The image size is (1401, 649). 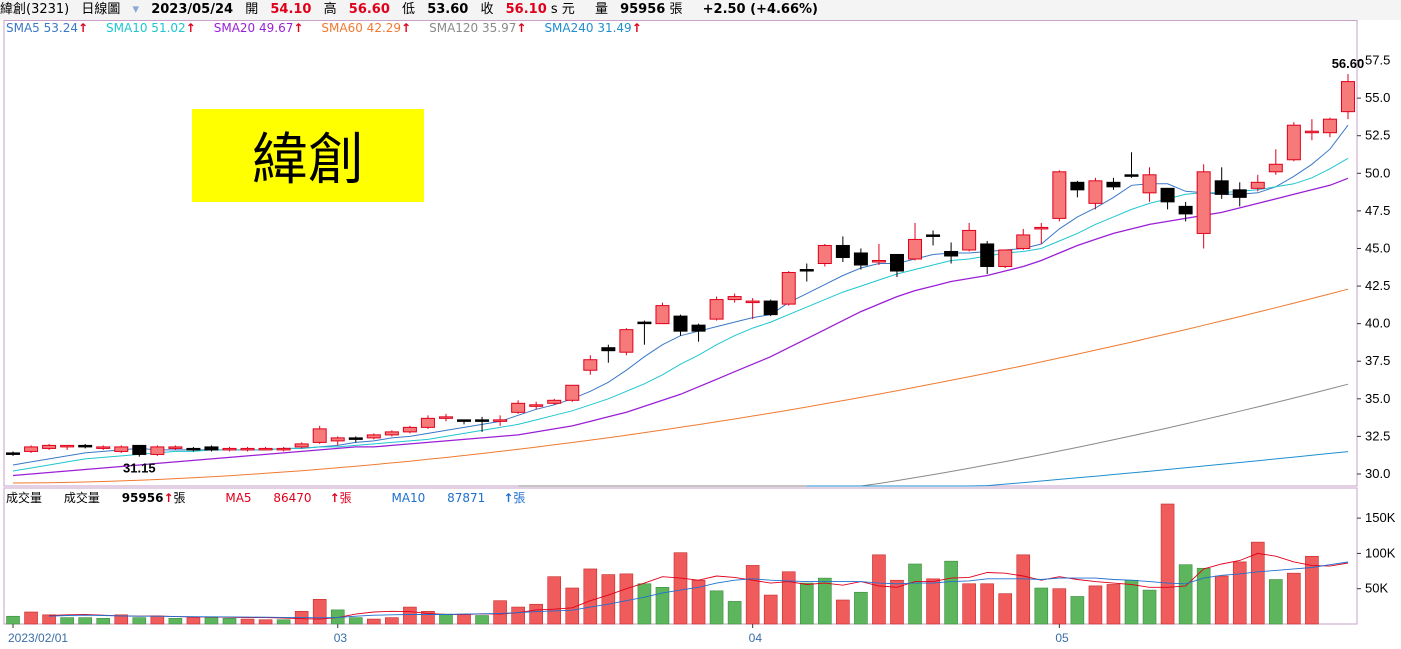 What do you see at coordinates (238, 498) in the screenshot?
I see `vol-ma5-label: MA5` at bounding box center [238, 498].